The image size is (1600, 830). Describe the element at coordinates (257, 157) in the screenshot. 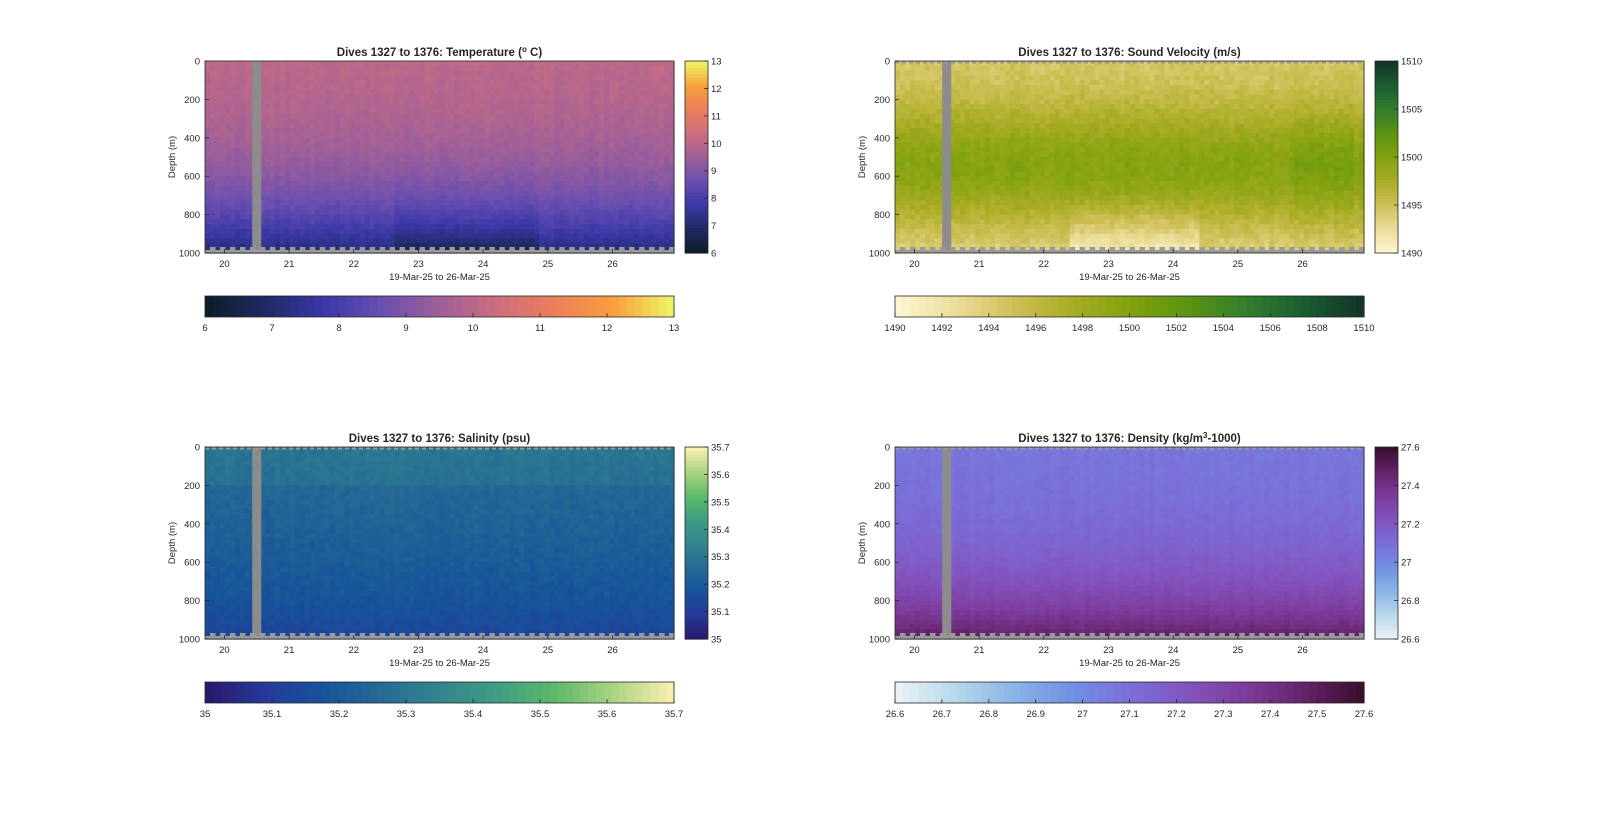

I see `data-gap-bar` at that location.